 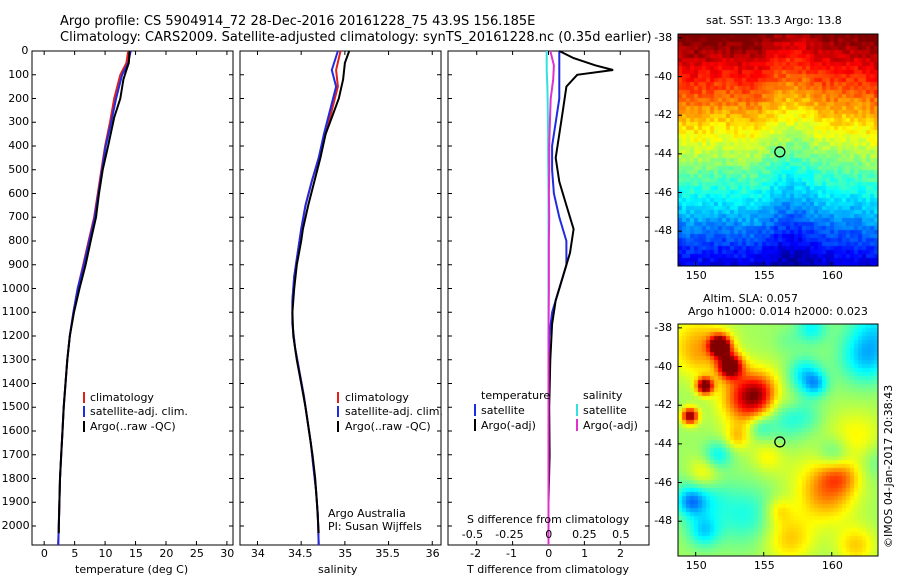 What do you see at coordinates (15, 335) in the screenshot?
I see `depth-tick-label: 1200` at bounding box center [15, 335].